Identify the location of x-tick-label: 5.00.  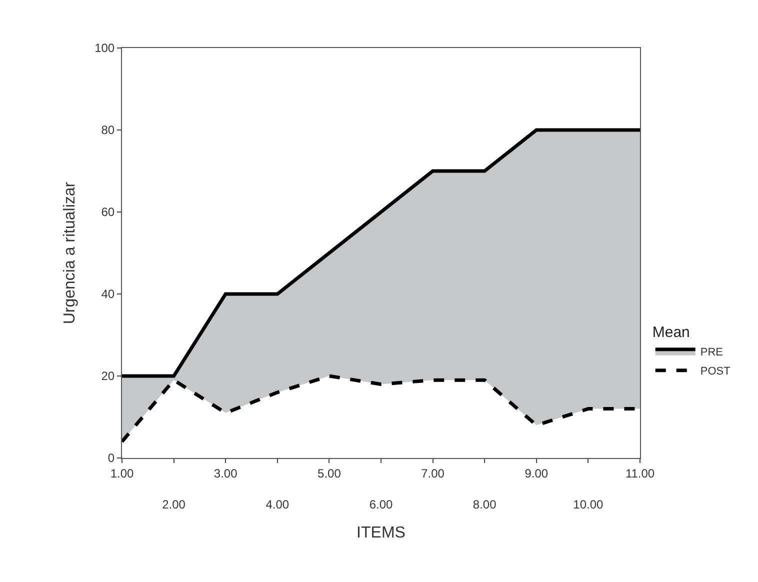
(330, 473).